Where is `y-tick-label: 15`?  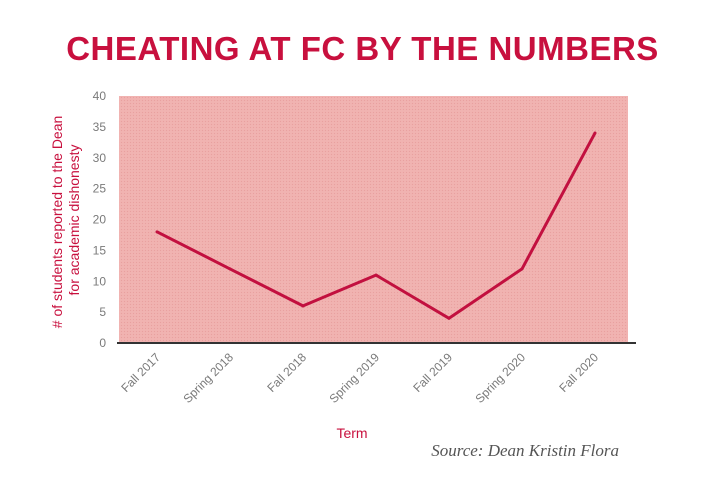
y-tick-label: 15 is located at coordinates (100, 250).